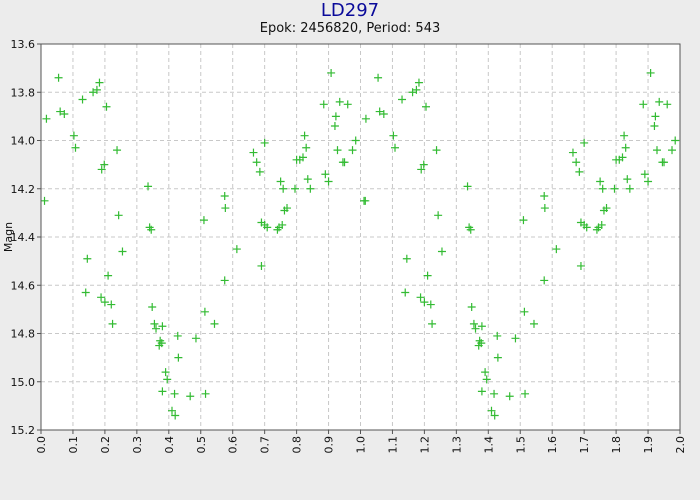 Image resolution: width=700 pixels, height=500 pixels. What do you see at coordinates (23, 285) in the screenshot?
I see `y-tick-label: 14.6` at bounding box center [23, 285].